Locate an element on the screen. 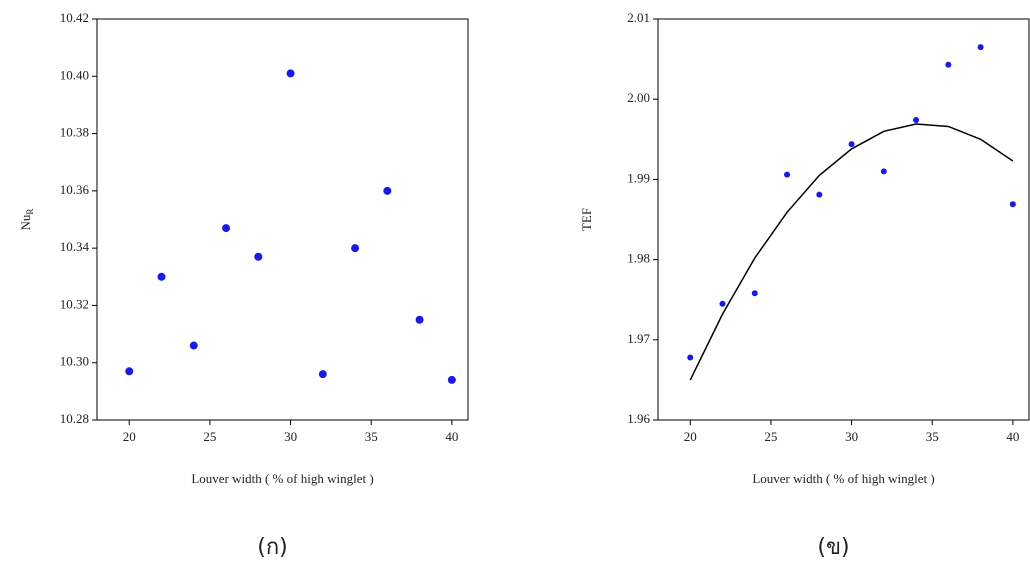  y-tick-label: 2.00 is located at coordinates (638, 97).